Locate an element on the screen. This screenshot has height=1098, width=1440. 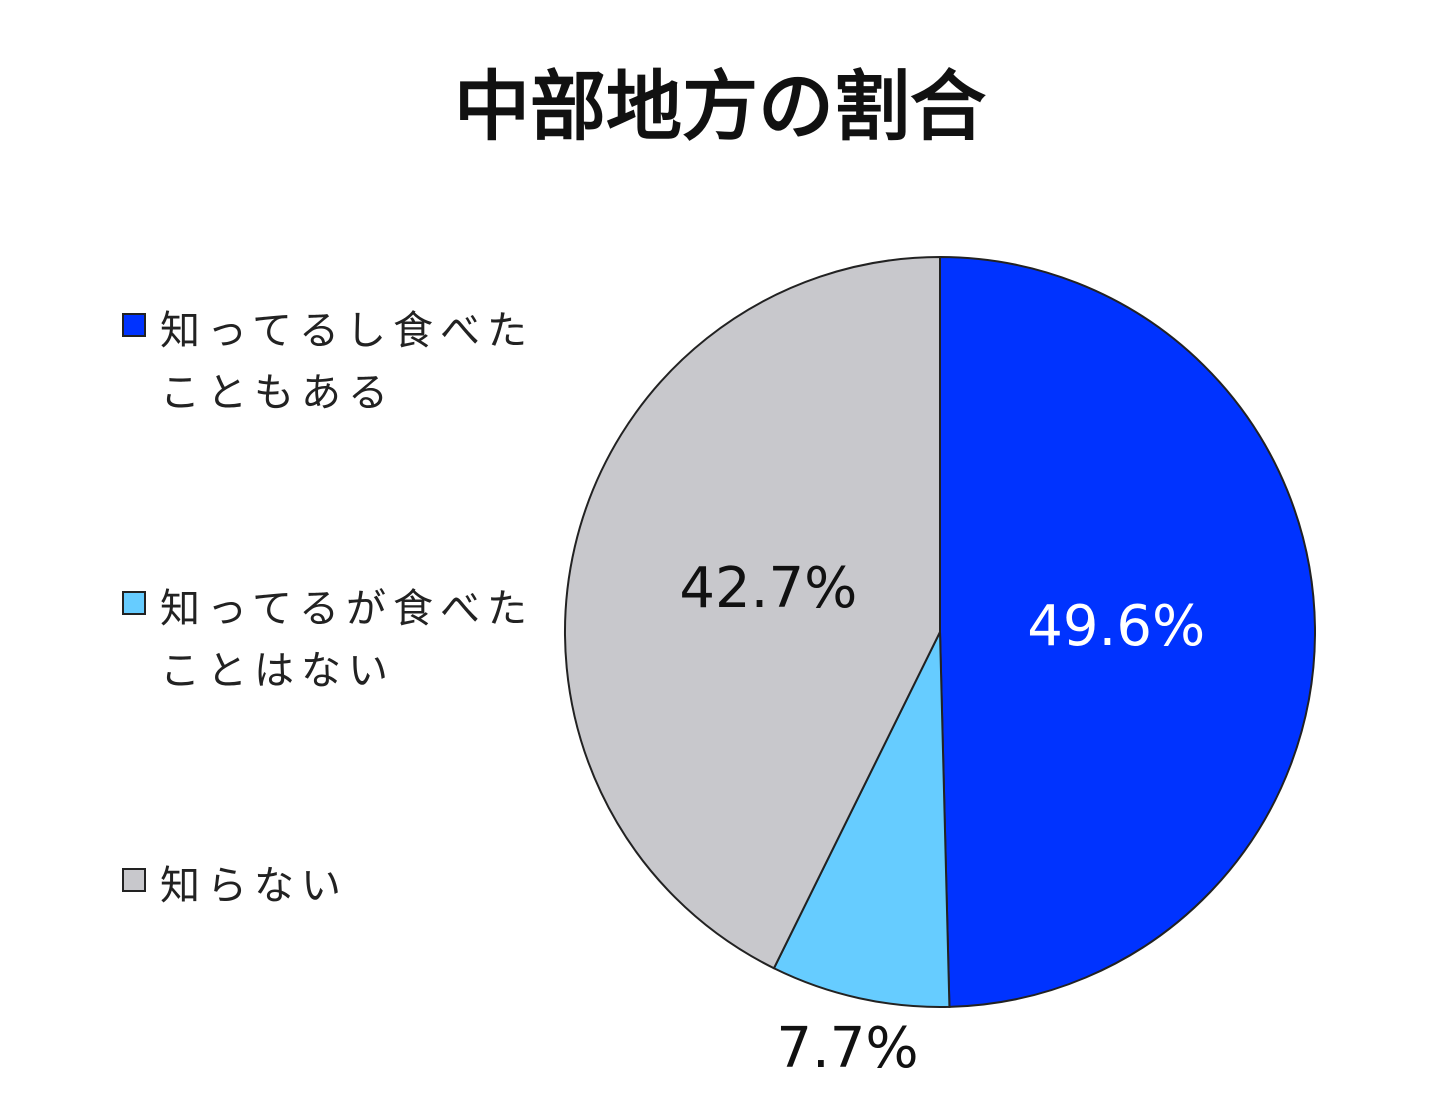
pie-slice is located at coordinates (861, 819).